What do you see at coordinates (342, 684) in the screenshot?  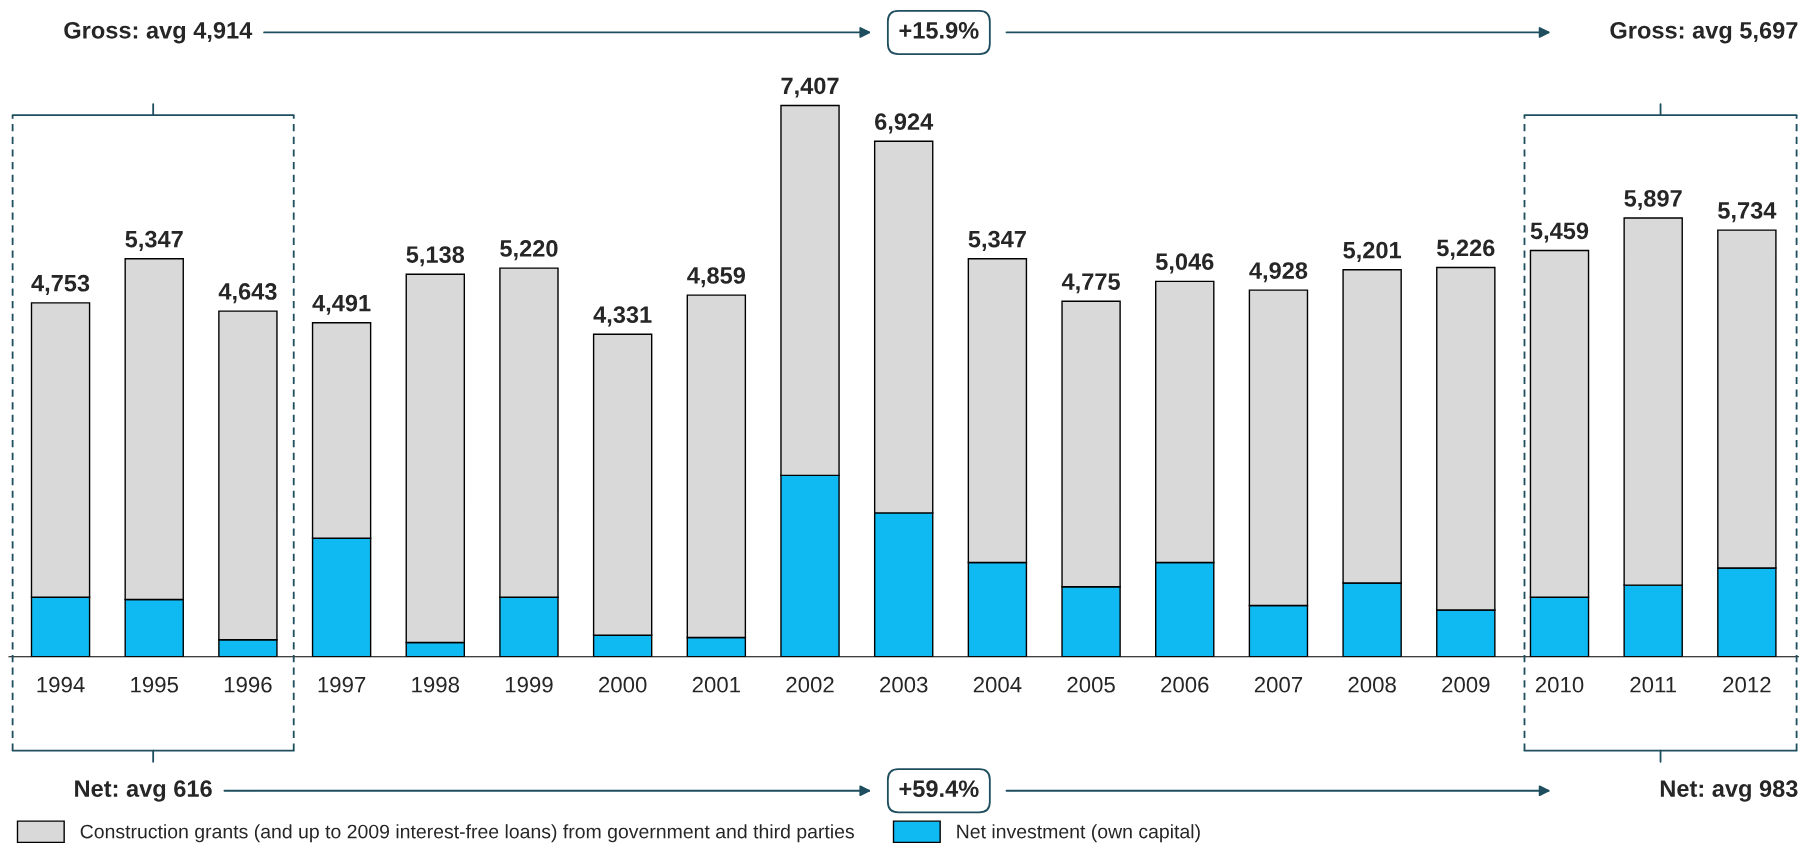 I see `x-tick-label: 1997` at bounding box center [342, 684].